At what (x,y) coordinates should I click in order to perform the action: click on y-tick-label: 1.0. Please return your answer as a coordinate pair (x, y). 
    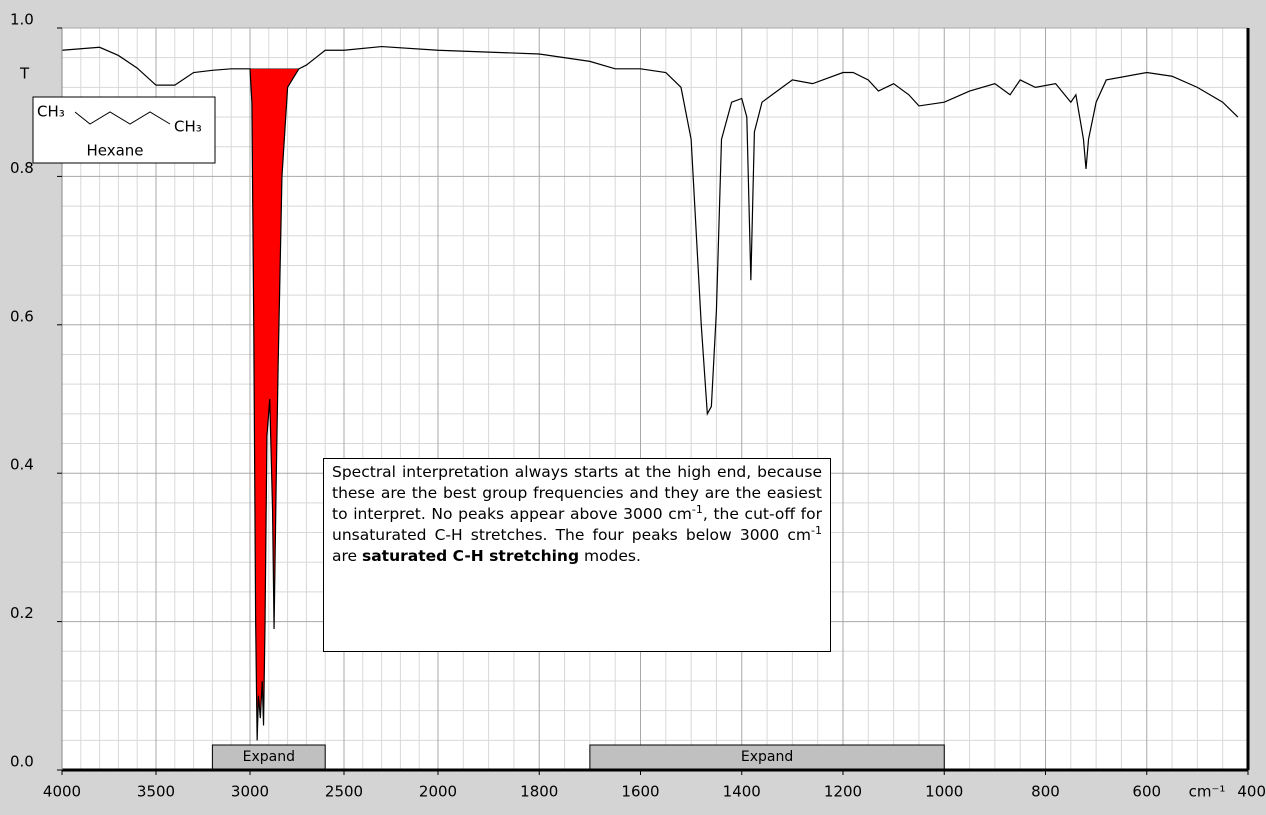
    Looking at the image, I should click on (22, 20).